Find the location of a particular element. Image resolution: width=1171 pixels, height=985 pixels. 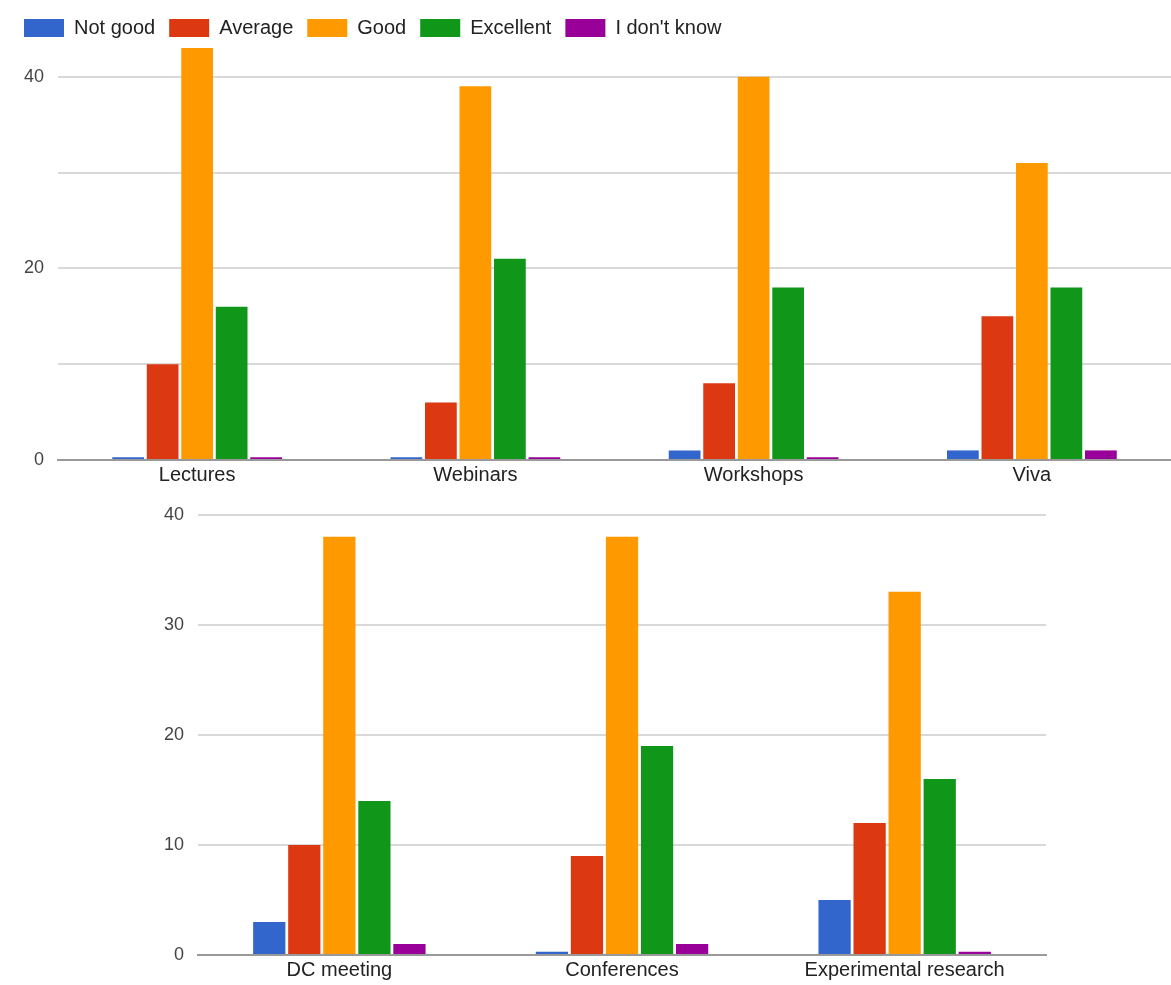

legend-label: Good is located at coordinates (382, 26).